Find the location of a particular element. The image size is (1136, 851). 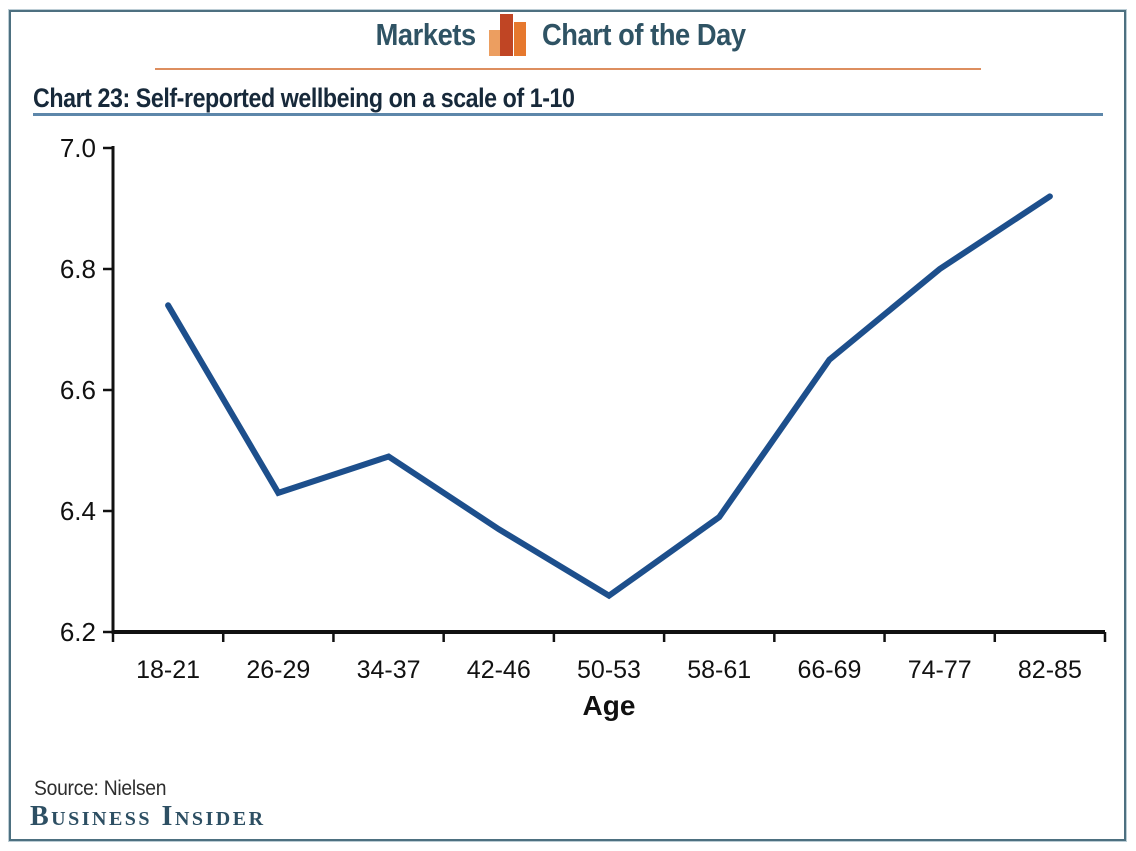

y-axis-tick-label: 7.0 is located at coordinates (78, 148).